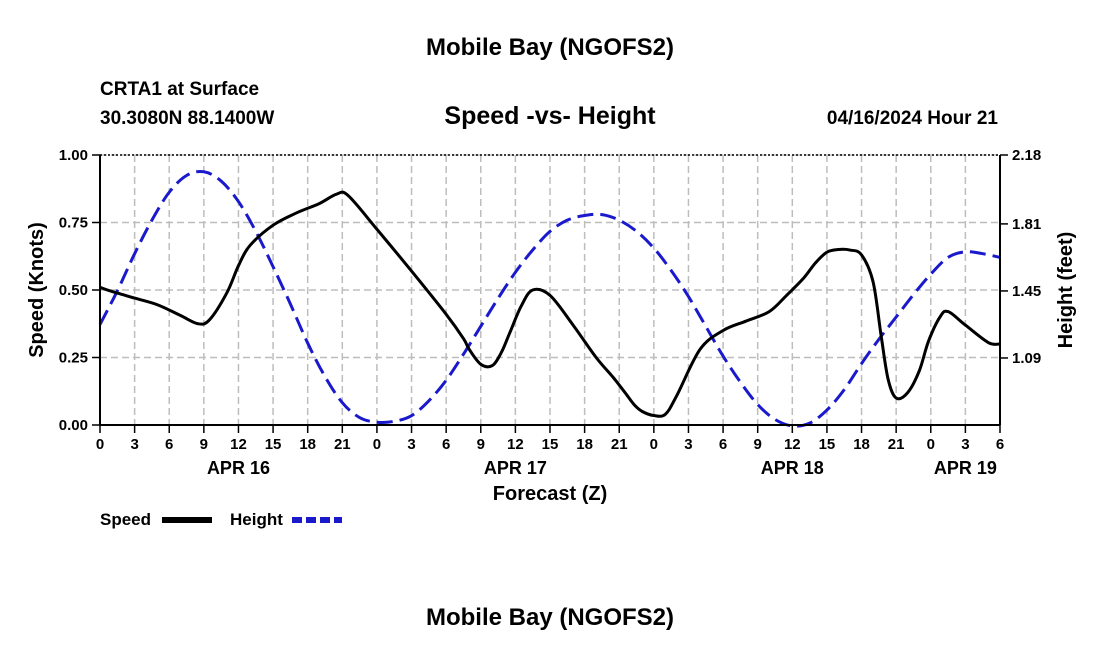  Describe the element at coordinates (913, 118) in the screenshot. I see `issued-datetime: 04/16/2024 Hour 21` at that location.